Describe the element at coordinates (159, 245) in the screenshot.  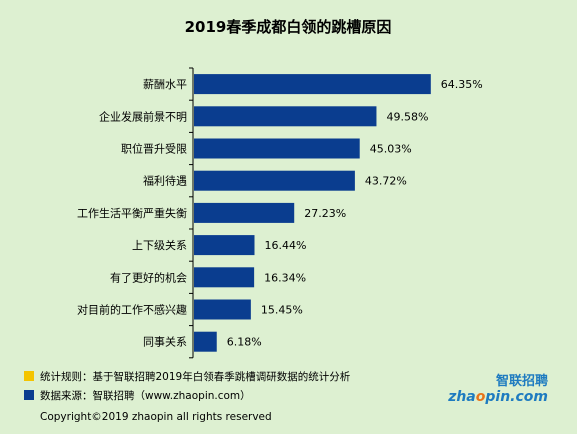
I see `category-label: 上下级关系` at that location.